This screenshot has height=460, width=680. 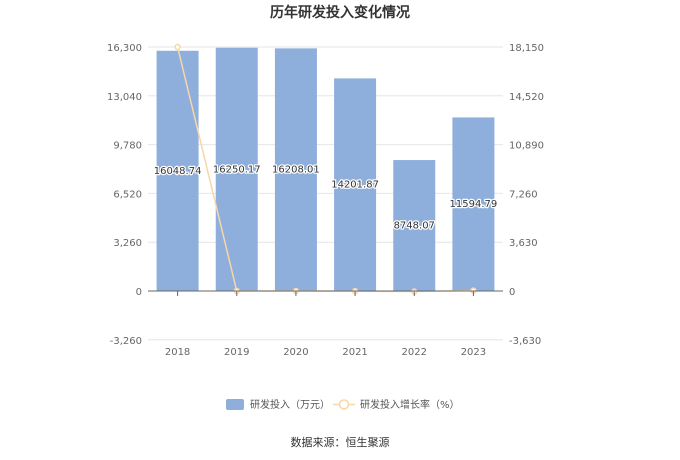 I want to click on bar-data-label: 11594.79, so click(x=474, y=204).